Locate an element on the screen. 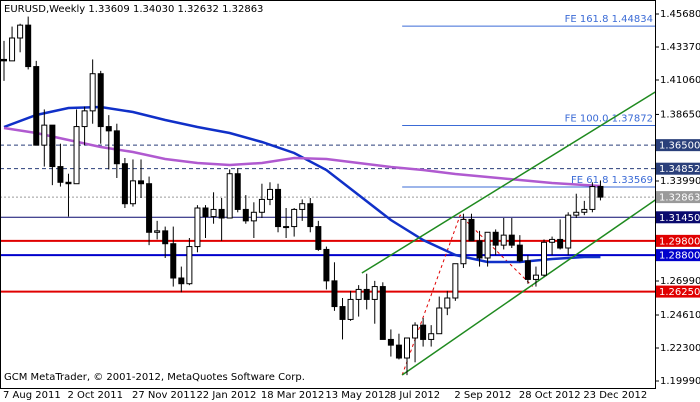  low-value: 1.32632 is located at coordinates (198, 9).